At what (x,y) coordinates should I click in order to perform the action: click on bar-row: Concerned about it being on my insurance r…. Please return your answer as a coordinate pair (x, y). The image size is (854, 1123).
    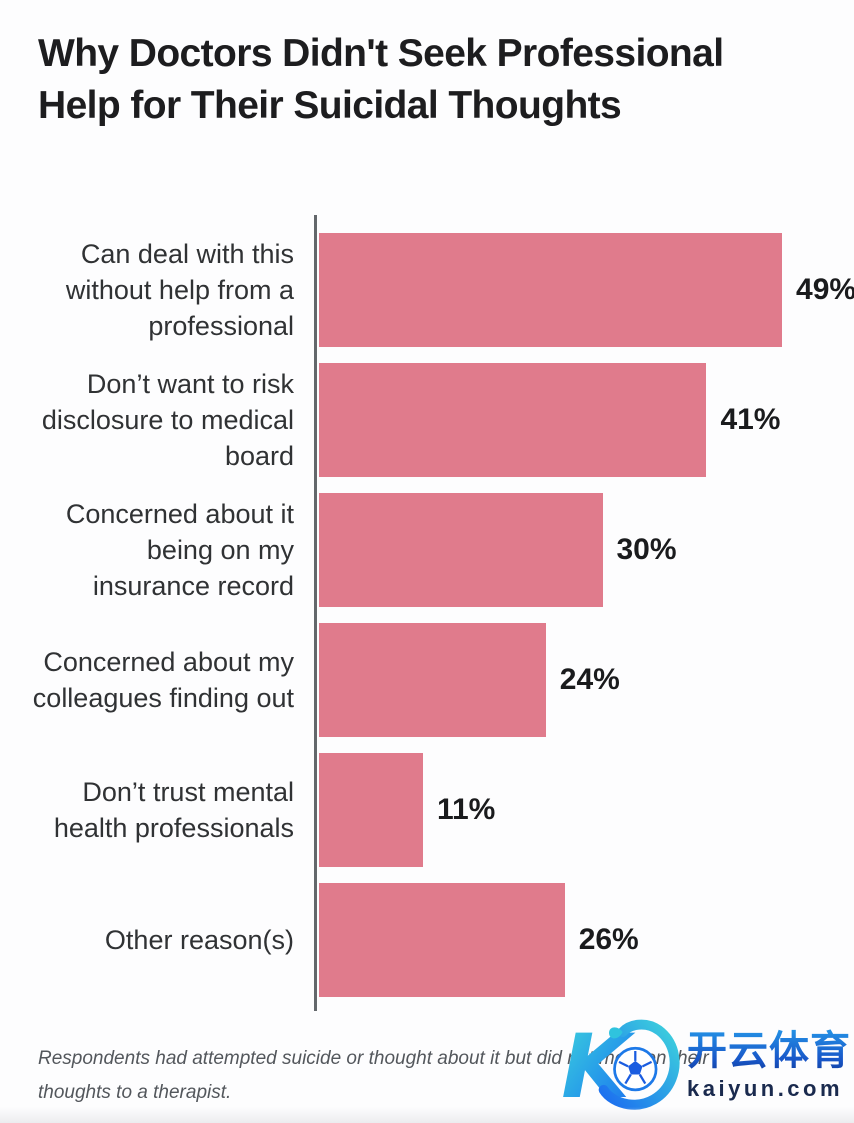
    Looking at the image, I should click on (427, 550).